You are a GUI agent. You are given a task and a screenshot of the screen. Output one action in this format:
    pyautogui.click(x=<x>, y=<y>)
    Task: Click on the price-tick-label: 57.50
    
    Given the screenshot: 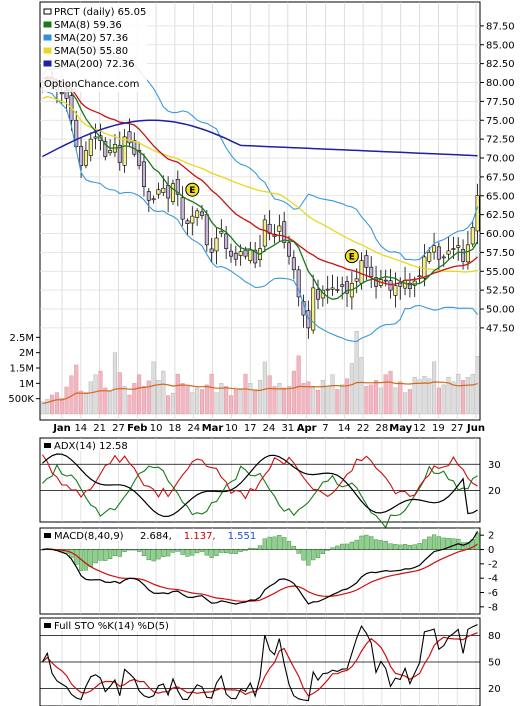 What is the action you would take?
    pyautogui.click(x=500, y=253)
    